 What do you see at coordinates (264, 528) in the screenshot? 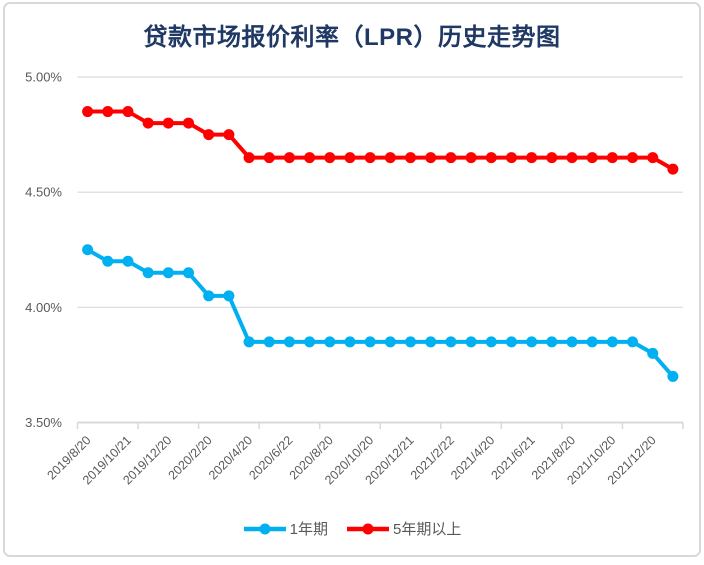
I see `legend-marker-1y-icon` at bounding box center [264, 528].